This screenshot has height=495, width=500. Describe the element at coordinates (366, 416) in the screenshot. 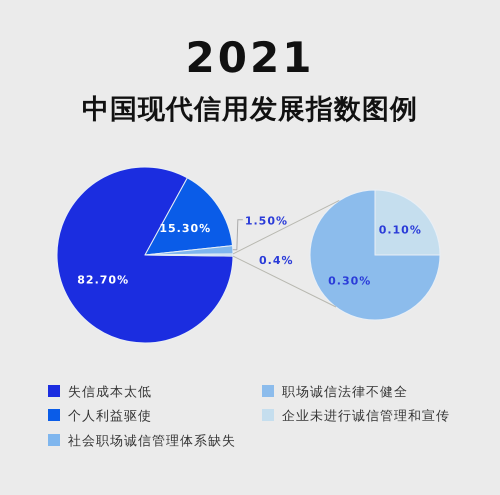

I see `legend-label: 企业未进行诚信管理和宣传` at that location.